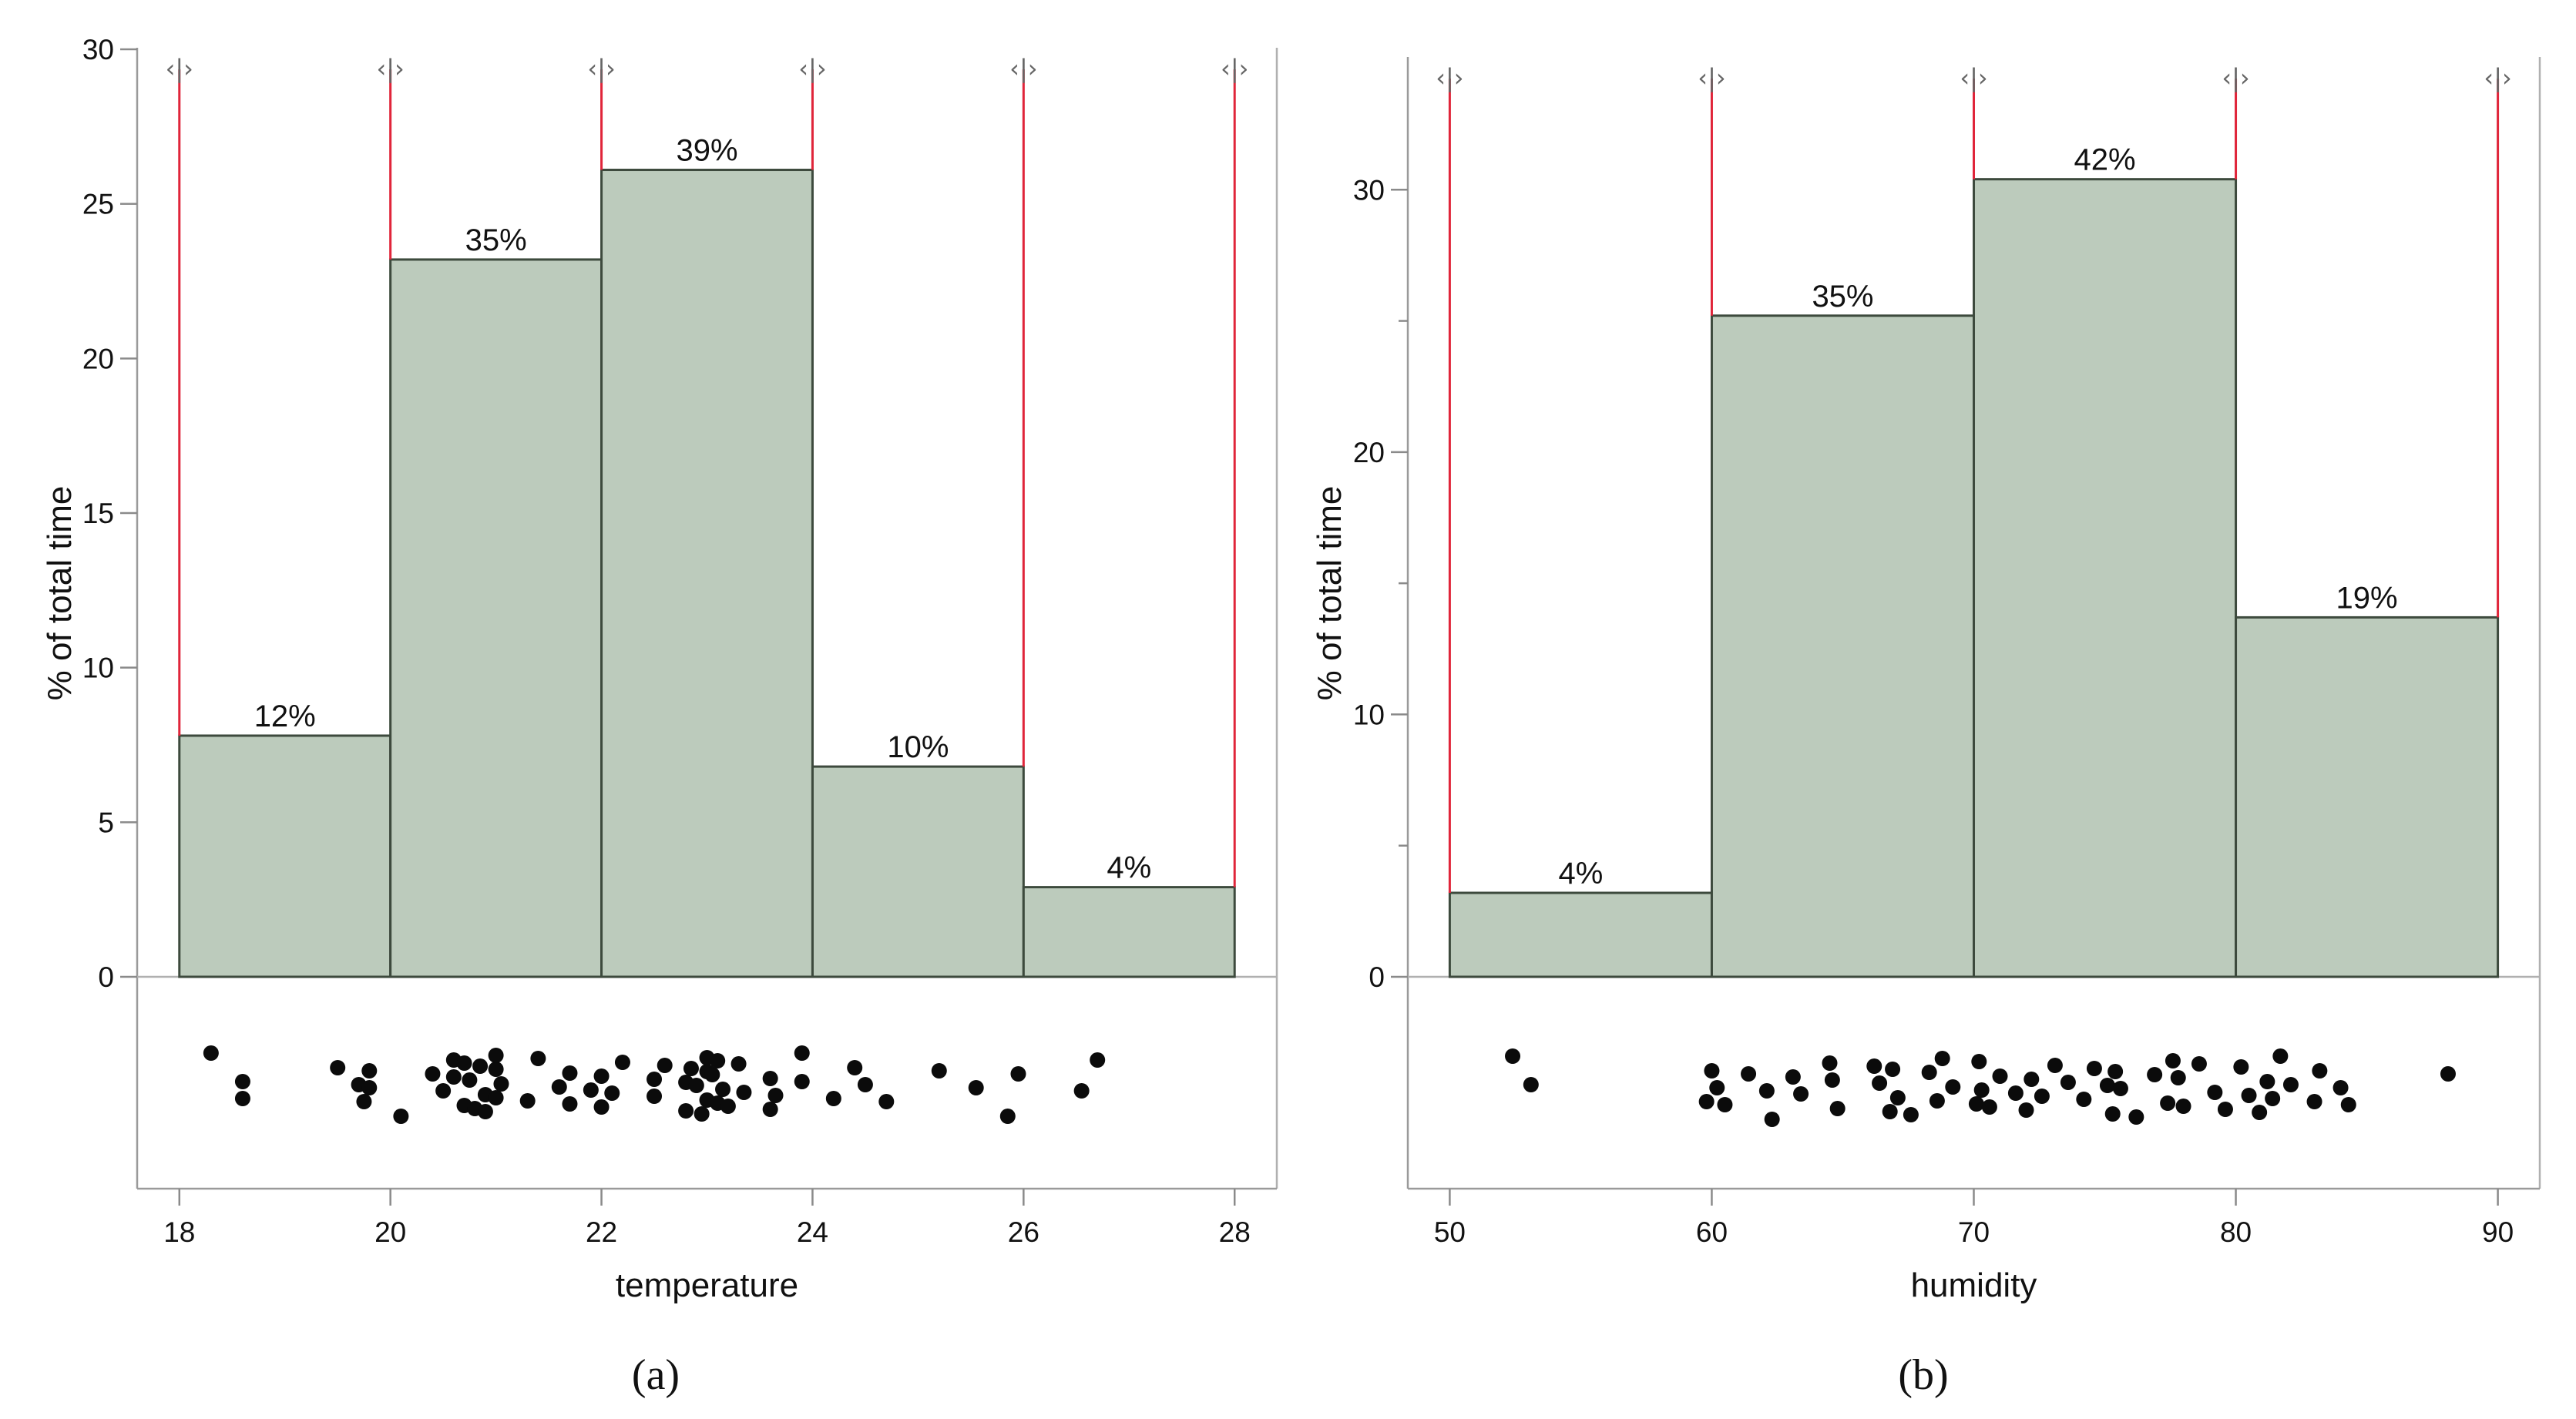  I want to click on x-tick-label: 26, so click(1023, 1232).